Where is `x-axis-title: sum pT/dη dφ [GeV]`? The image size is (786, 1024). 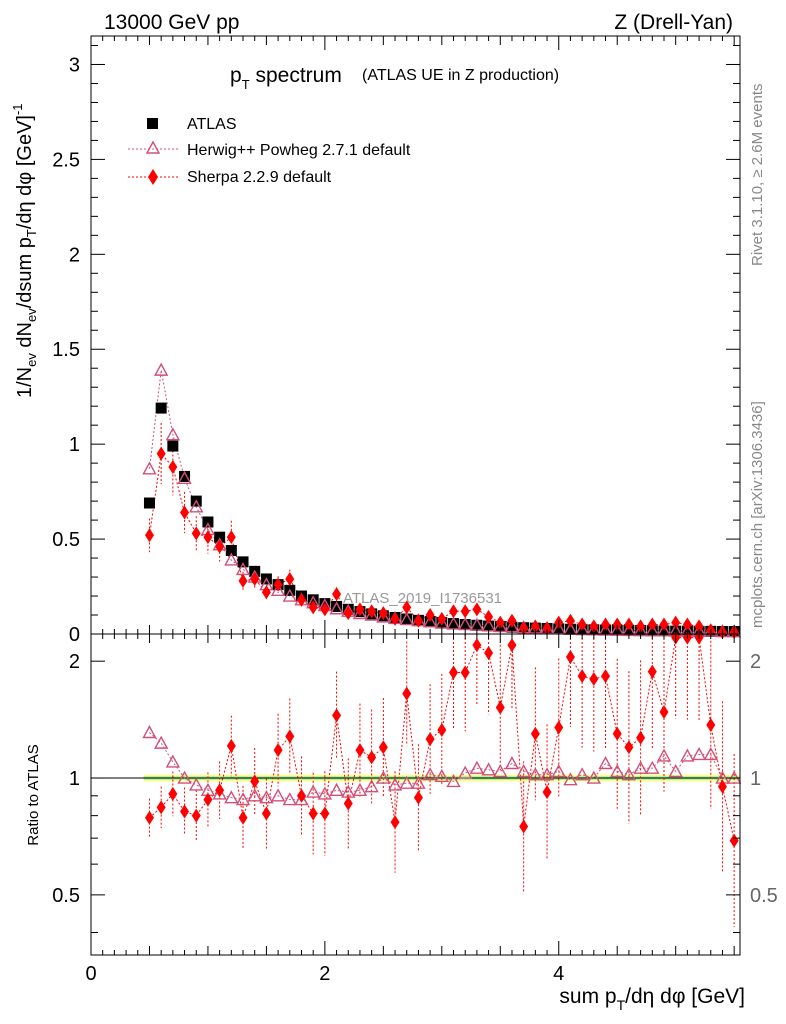
x-axis-title: sum pT/dη dφ [GeV] is located at coordinates (652, 999).